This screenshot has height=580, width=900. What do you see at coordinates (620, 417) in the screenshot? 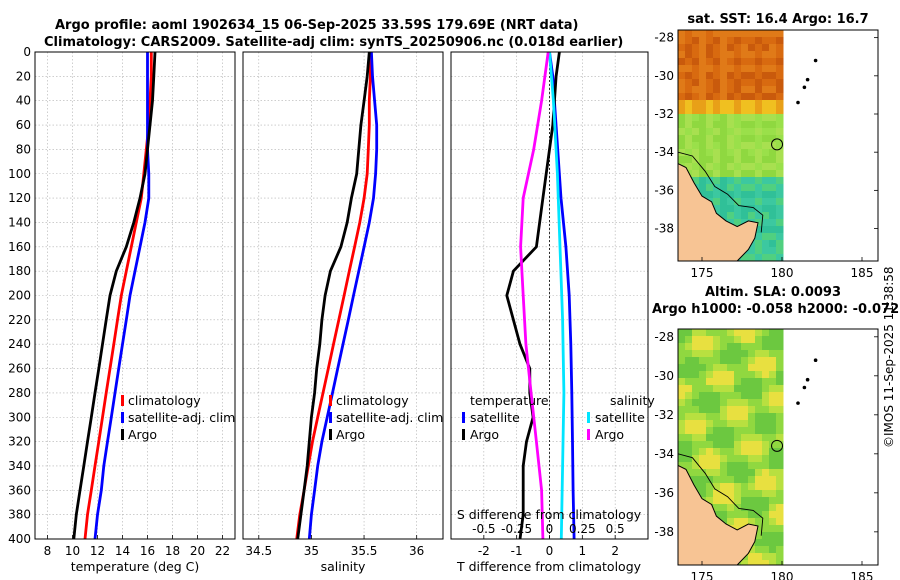
I see `legend-label: satellite` at bounding box center [620, 417].